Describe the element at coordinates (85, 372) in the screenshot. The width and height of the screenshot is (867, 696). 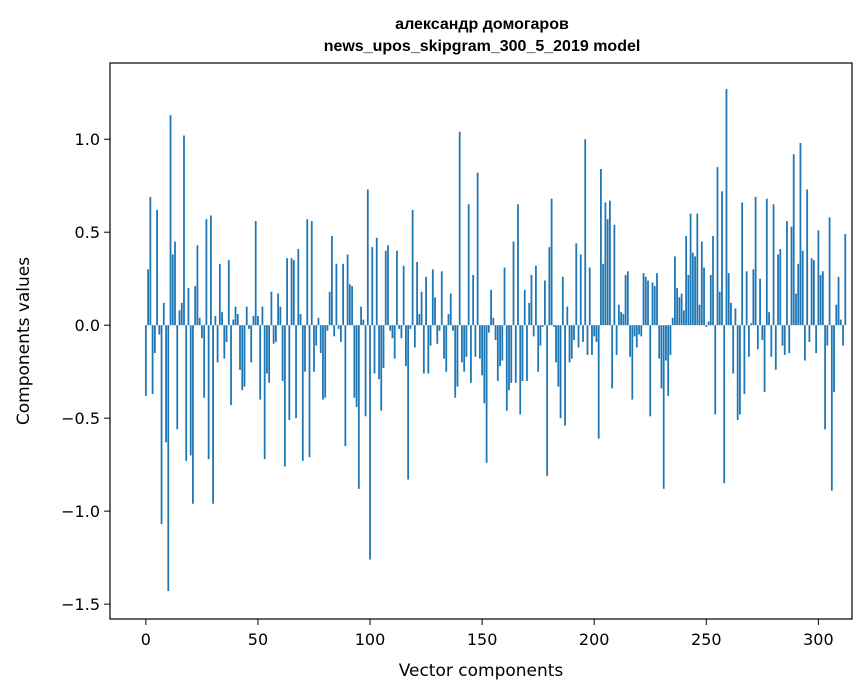
I see `y-axis-ticks: −1.5 −1.0 −0.5 0.0 0.5 1.0` at that location.